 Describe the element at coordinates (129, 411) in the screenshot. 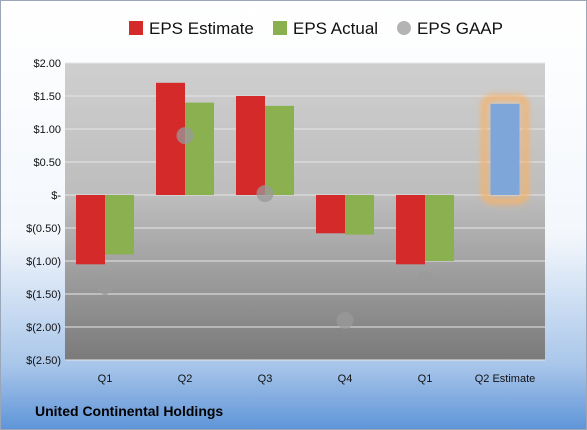

I see `company-name: United Continental Holdings` at that location.